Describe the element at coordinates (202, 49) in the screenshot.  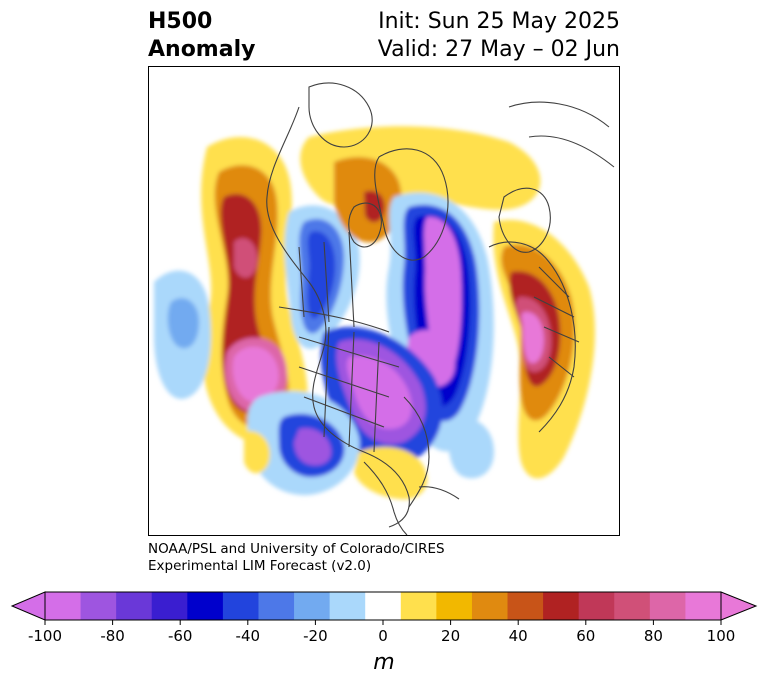
I see `title-field: Anomaly` at that location.